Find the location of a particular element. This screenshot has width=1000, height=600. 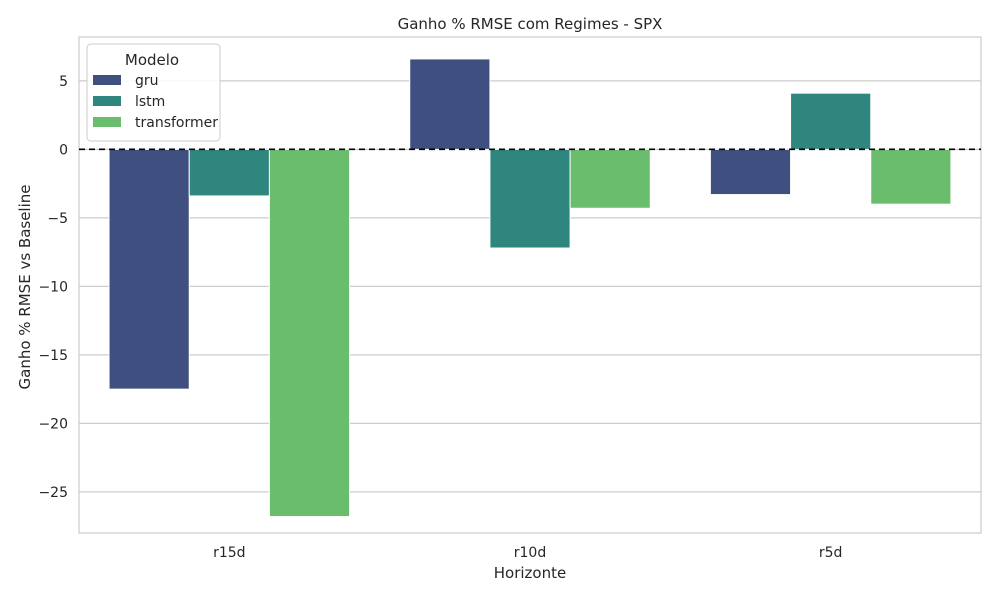

legend-items: gru lstm transformer is located at coordinates (155, 102).